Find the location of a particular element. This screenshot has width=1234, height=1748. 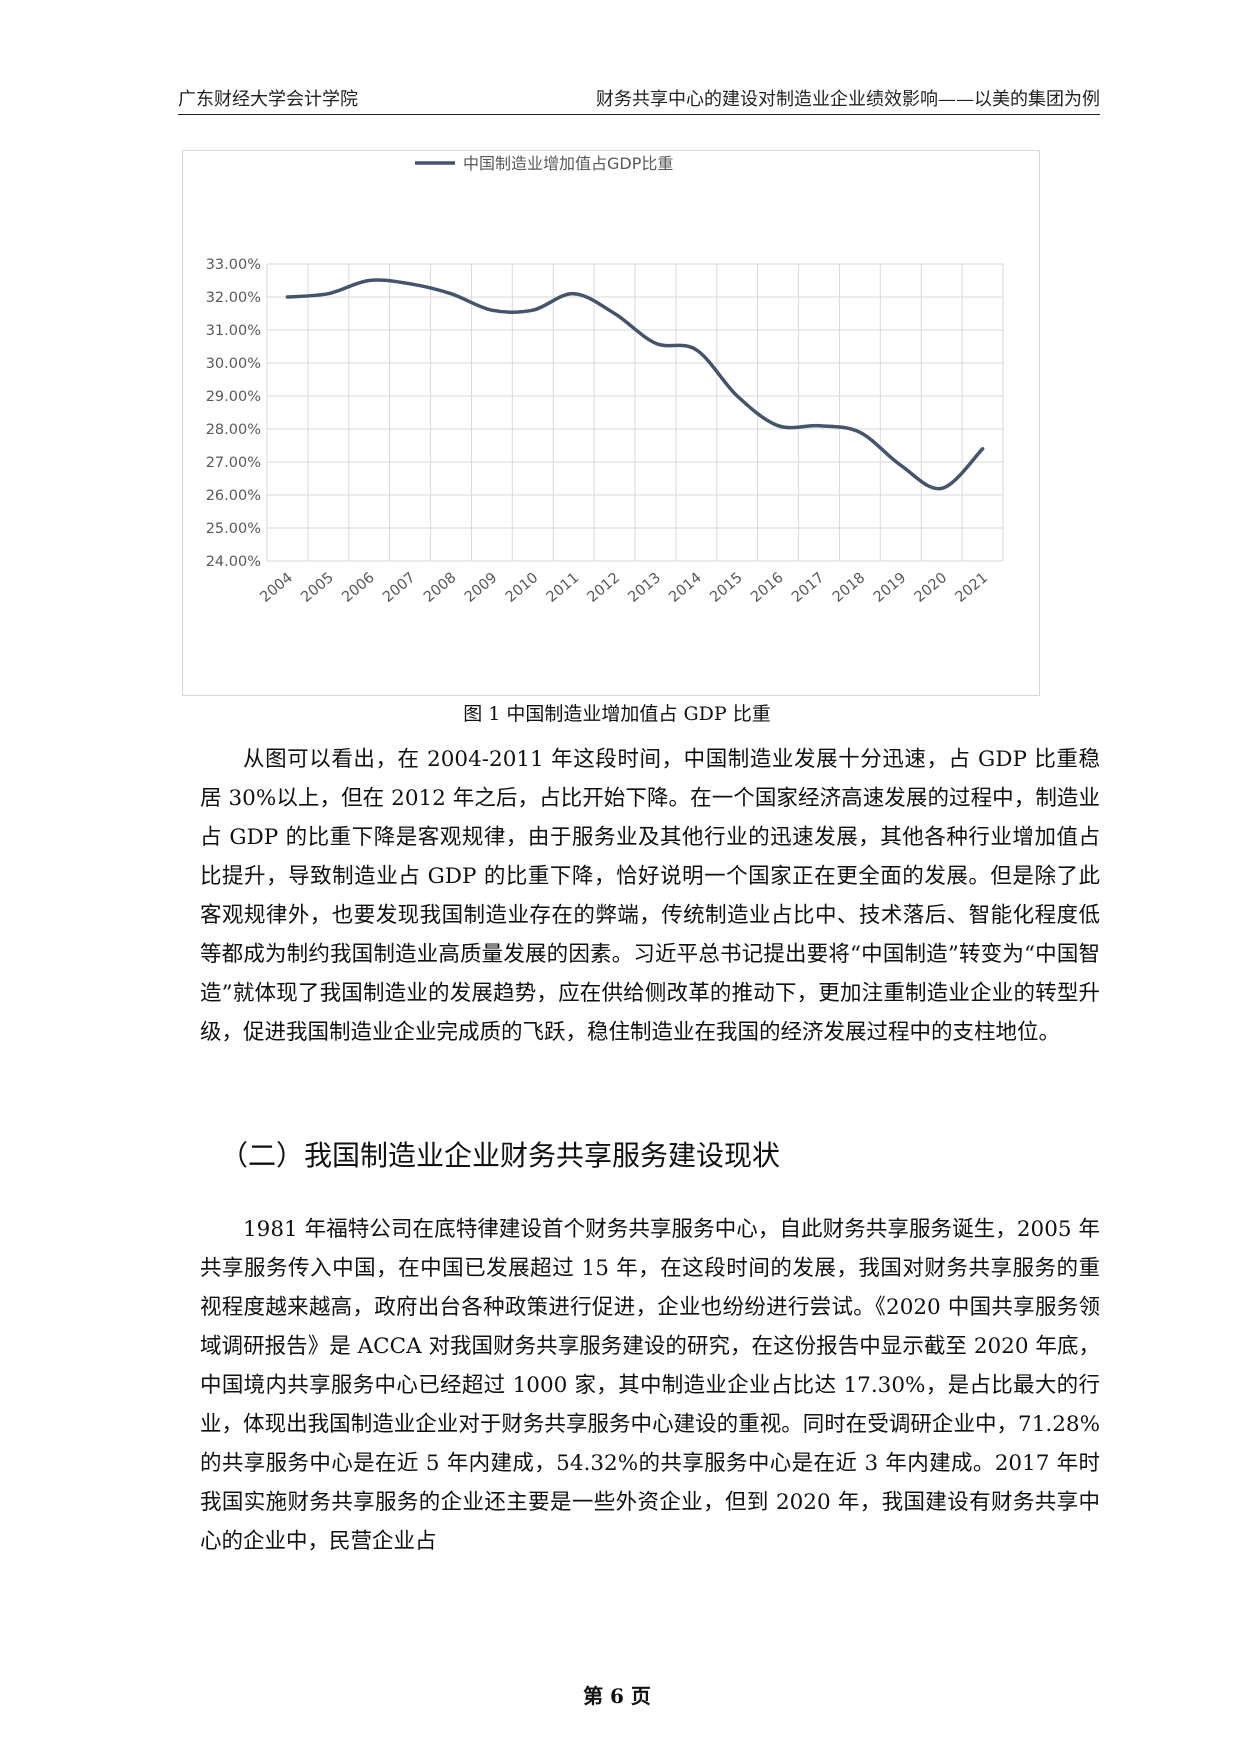

x-tick-label: 2016 is located at coordinates (767, 588).